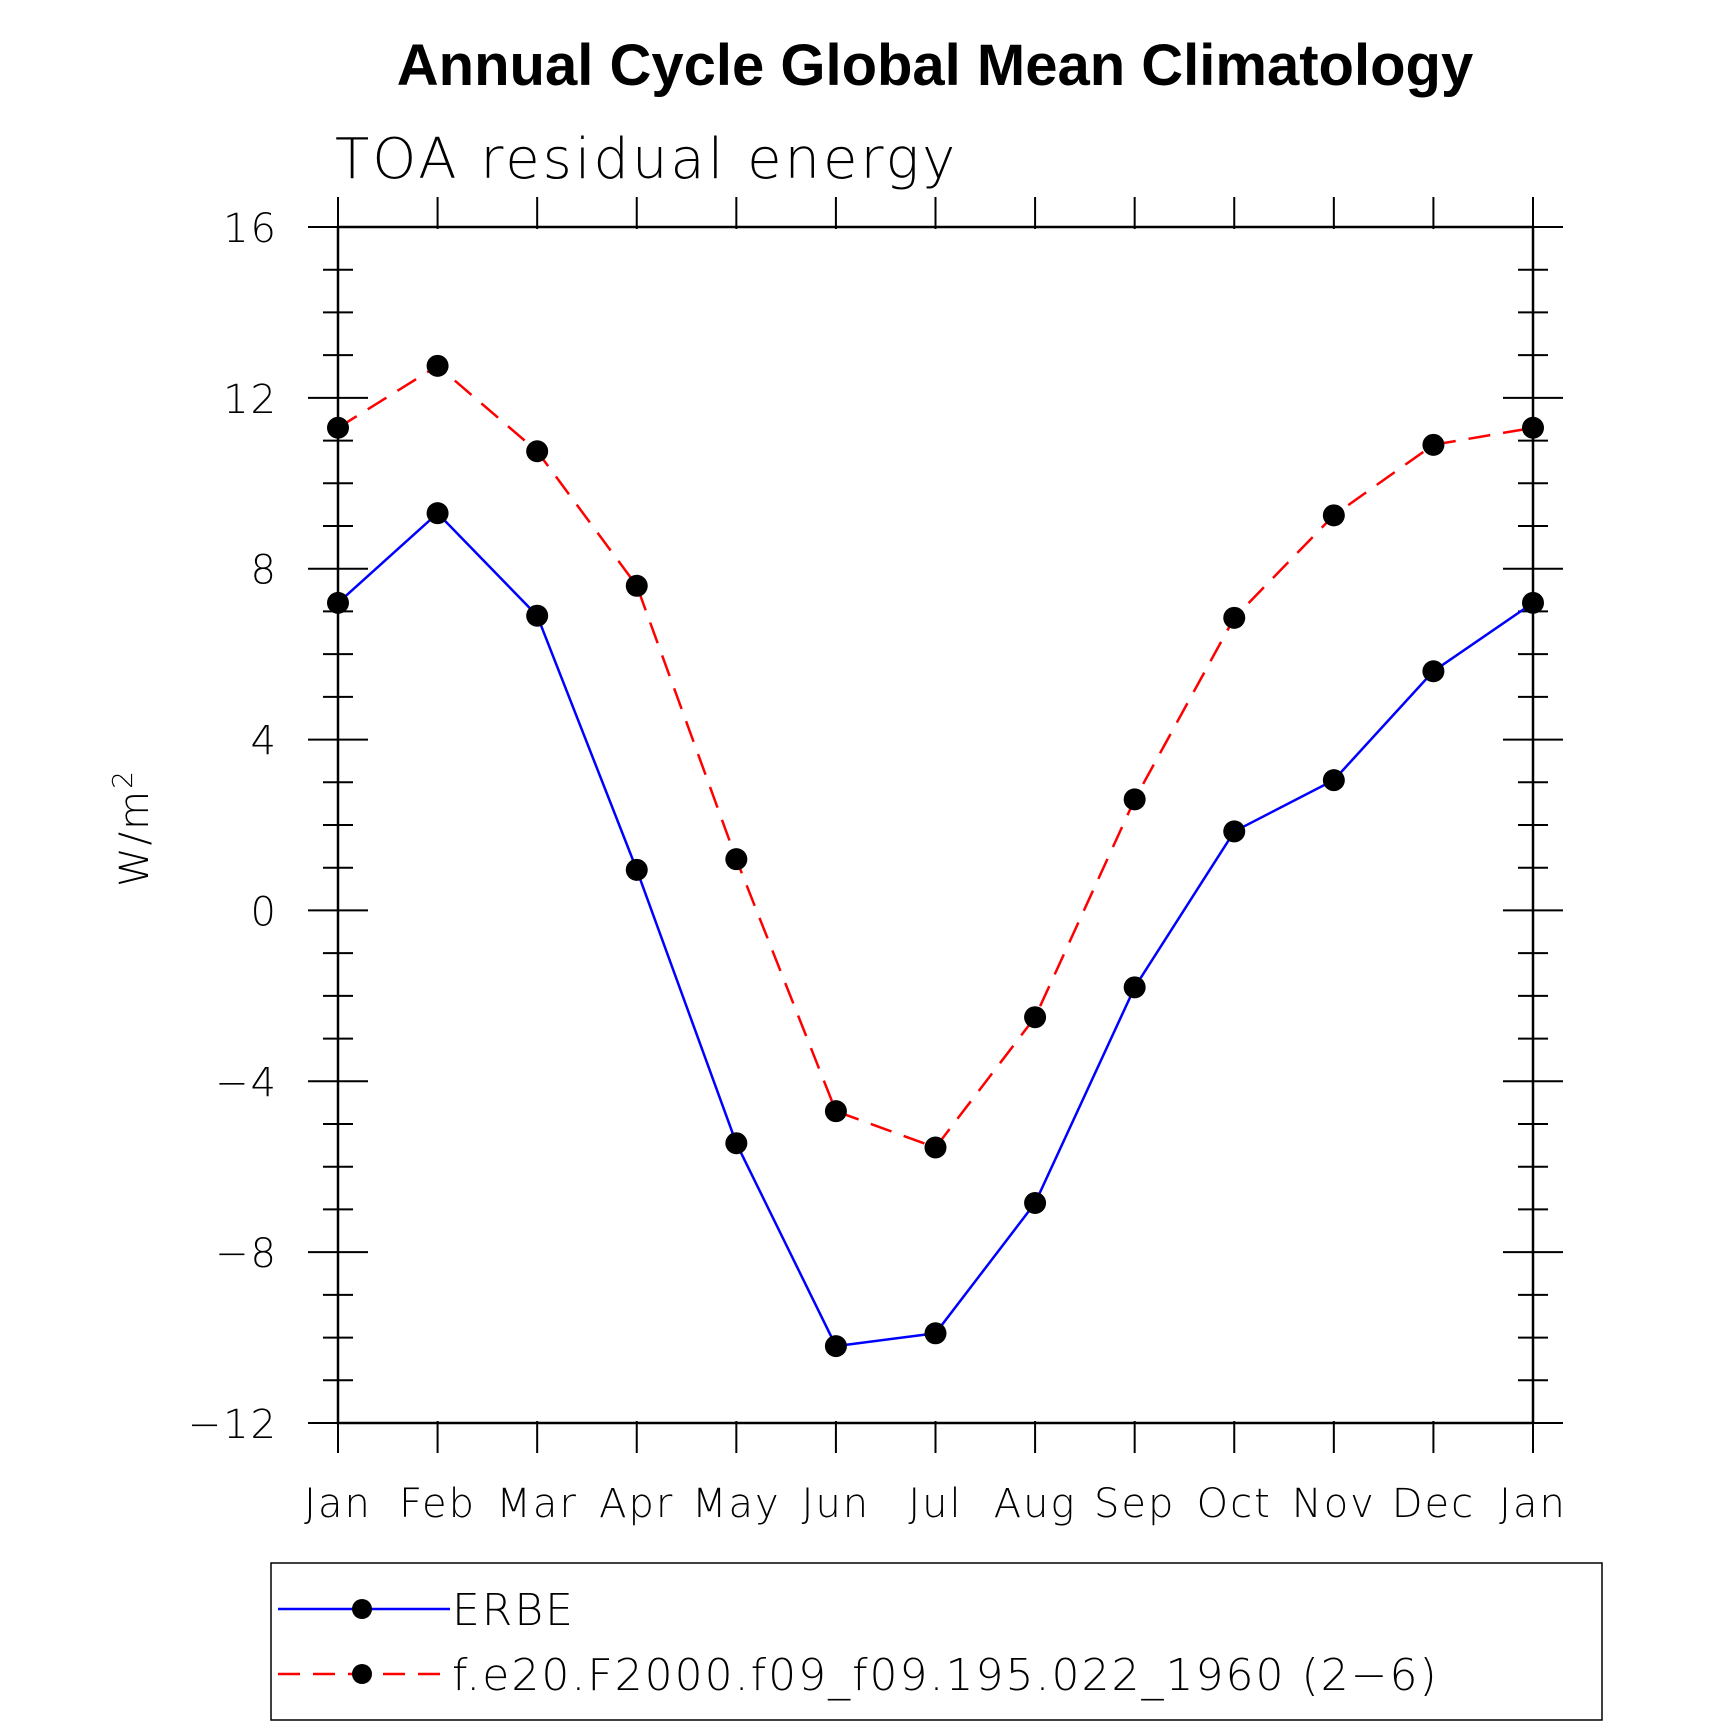 The width and height of the screenshot is (1710, 1729). I want to click on legend-box, so click(936, 1641).